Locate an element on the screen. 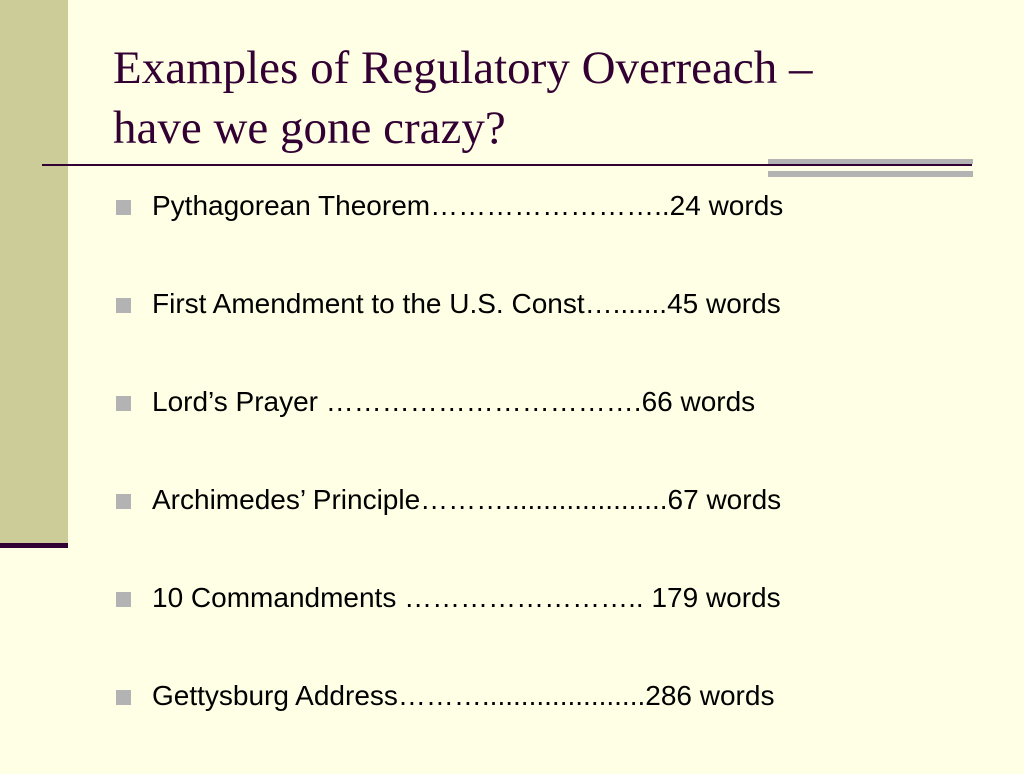  title-underline is located at coordinates (507, 165).